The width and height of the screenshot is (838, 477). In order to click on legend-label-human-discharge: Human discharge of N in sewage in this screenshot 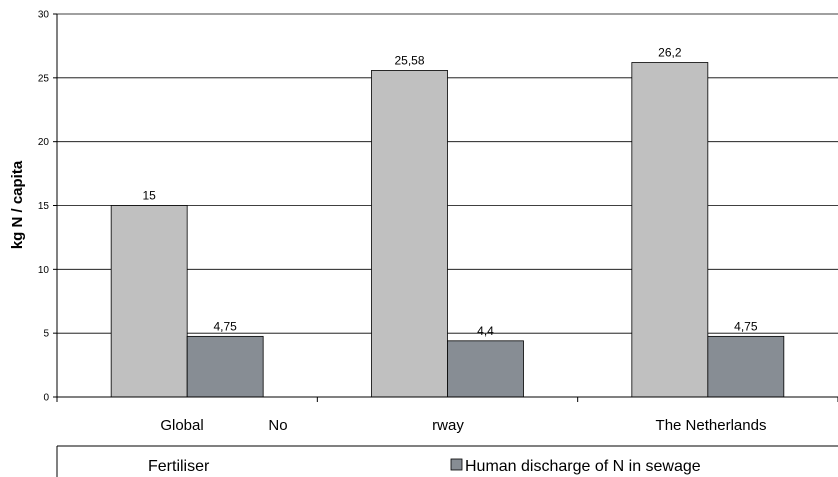, I will do `click(583, 466)`.